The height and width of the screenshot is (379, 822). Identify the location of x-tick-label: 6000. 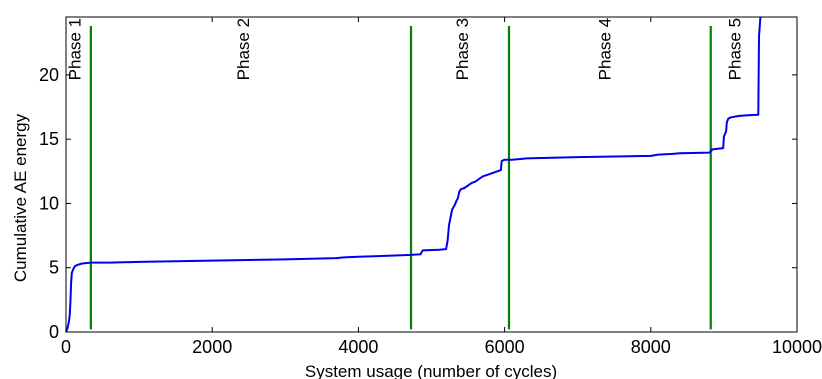
(505, 347).